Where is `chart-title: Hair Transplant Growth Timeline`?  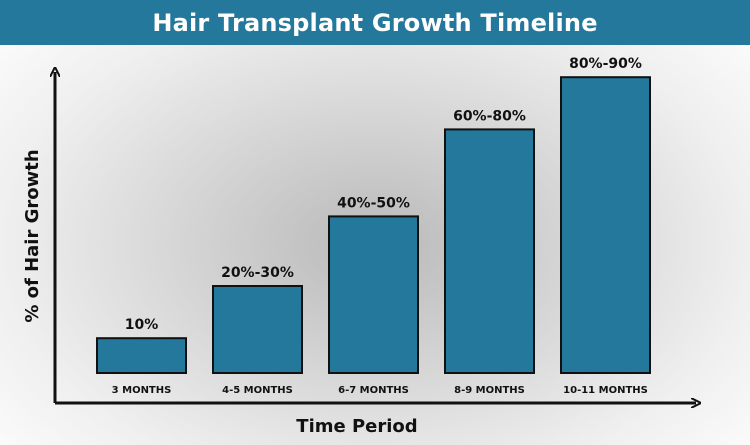 chart-title: Hair Transplant Growth Timeline is located at coordinates (375, 22).